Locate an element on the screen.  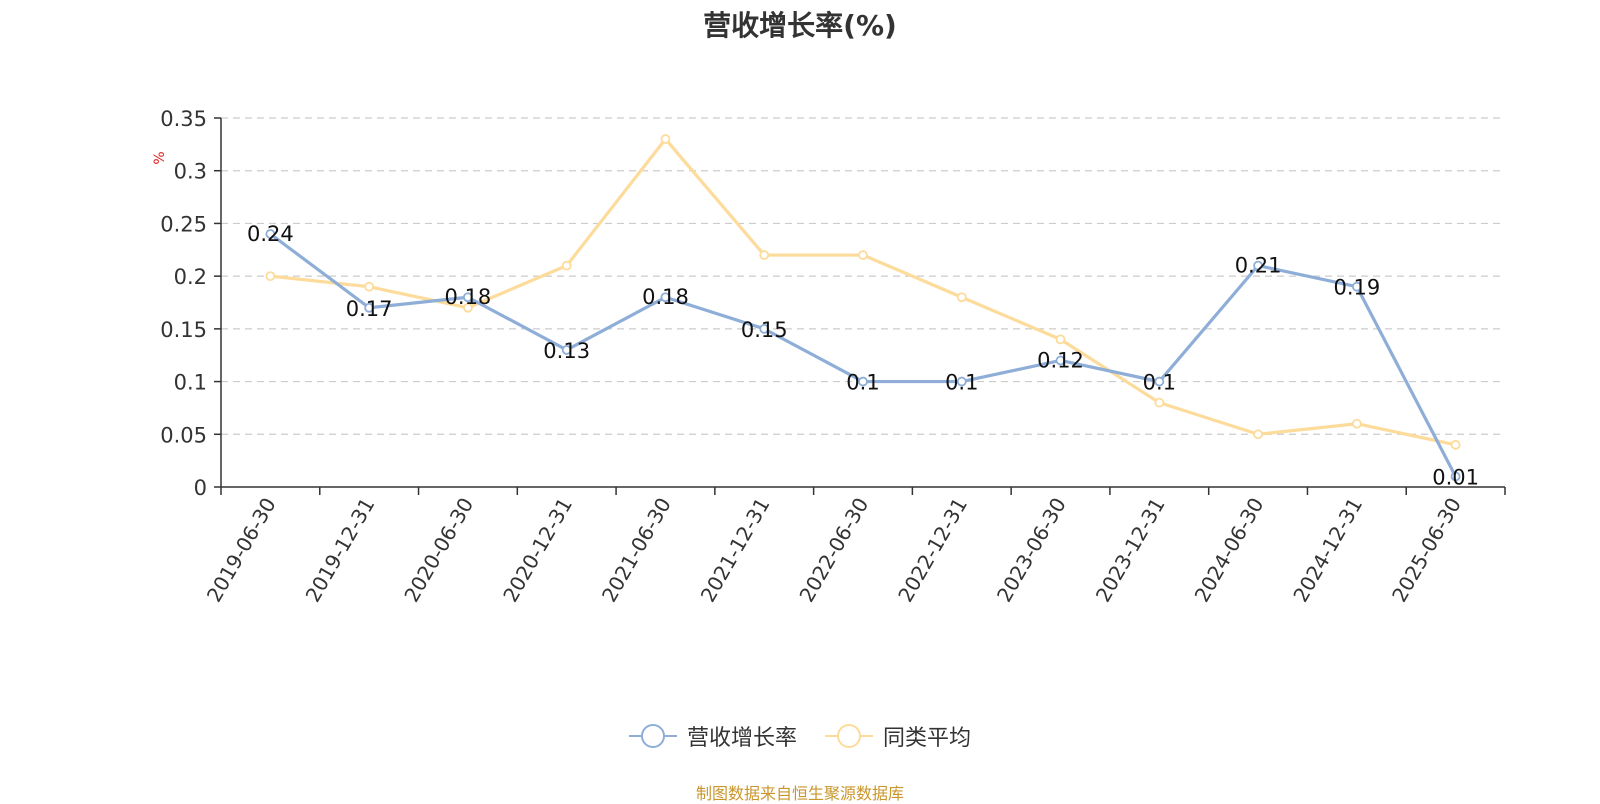
data-label: 0.21 is located at coordinates (1258, 266).